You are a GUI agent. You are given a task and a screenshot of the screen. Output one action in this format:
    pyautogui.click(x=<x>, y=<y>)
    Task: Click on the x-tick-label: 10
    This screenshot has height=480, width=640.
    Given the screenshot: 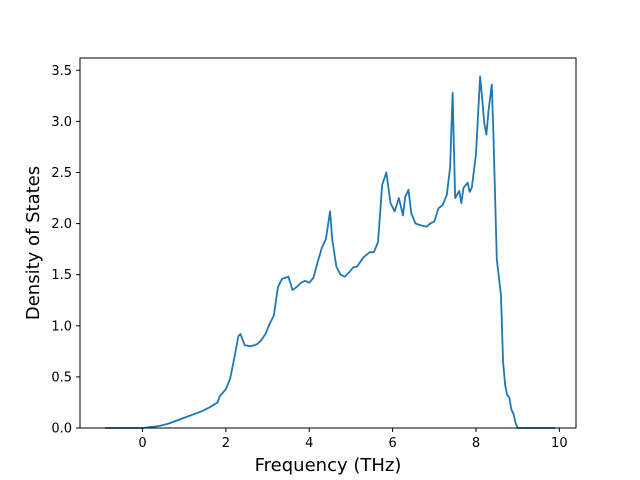 What is the action you would take?
    pyautogui.click(x=559, y=443)
    